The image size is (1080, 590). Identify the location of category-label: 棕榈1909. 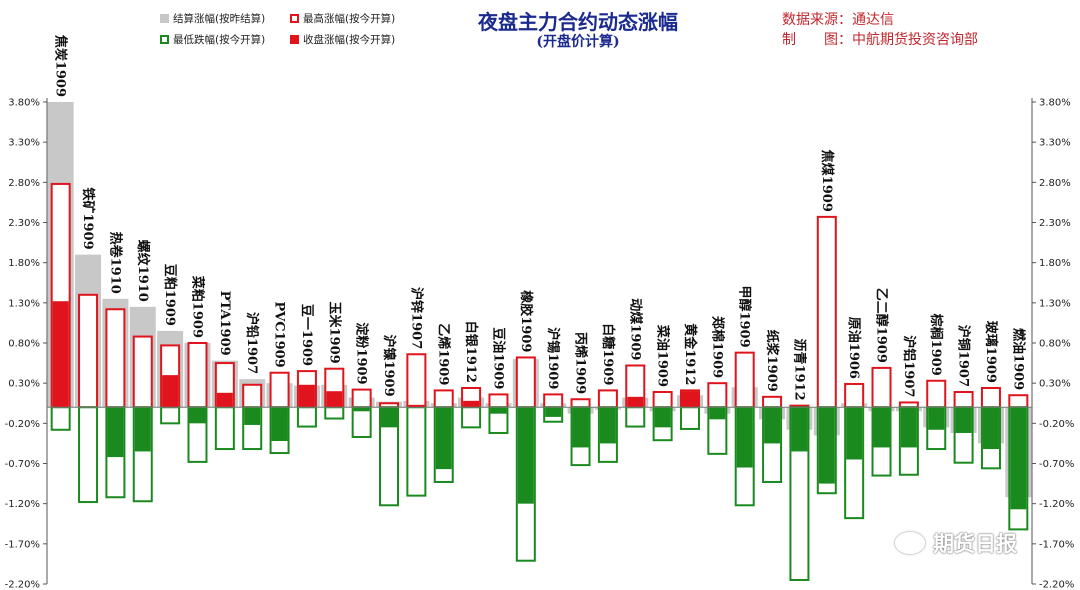
(936, 344).